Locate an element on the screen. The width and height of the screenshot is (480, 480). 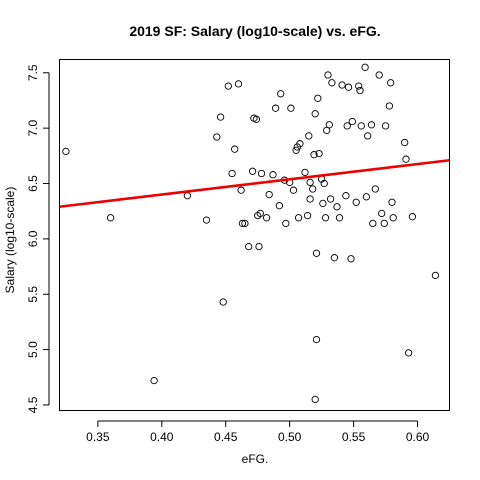
x-tick-label: 0.60 is located at coordinates (418, 437).